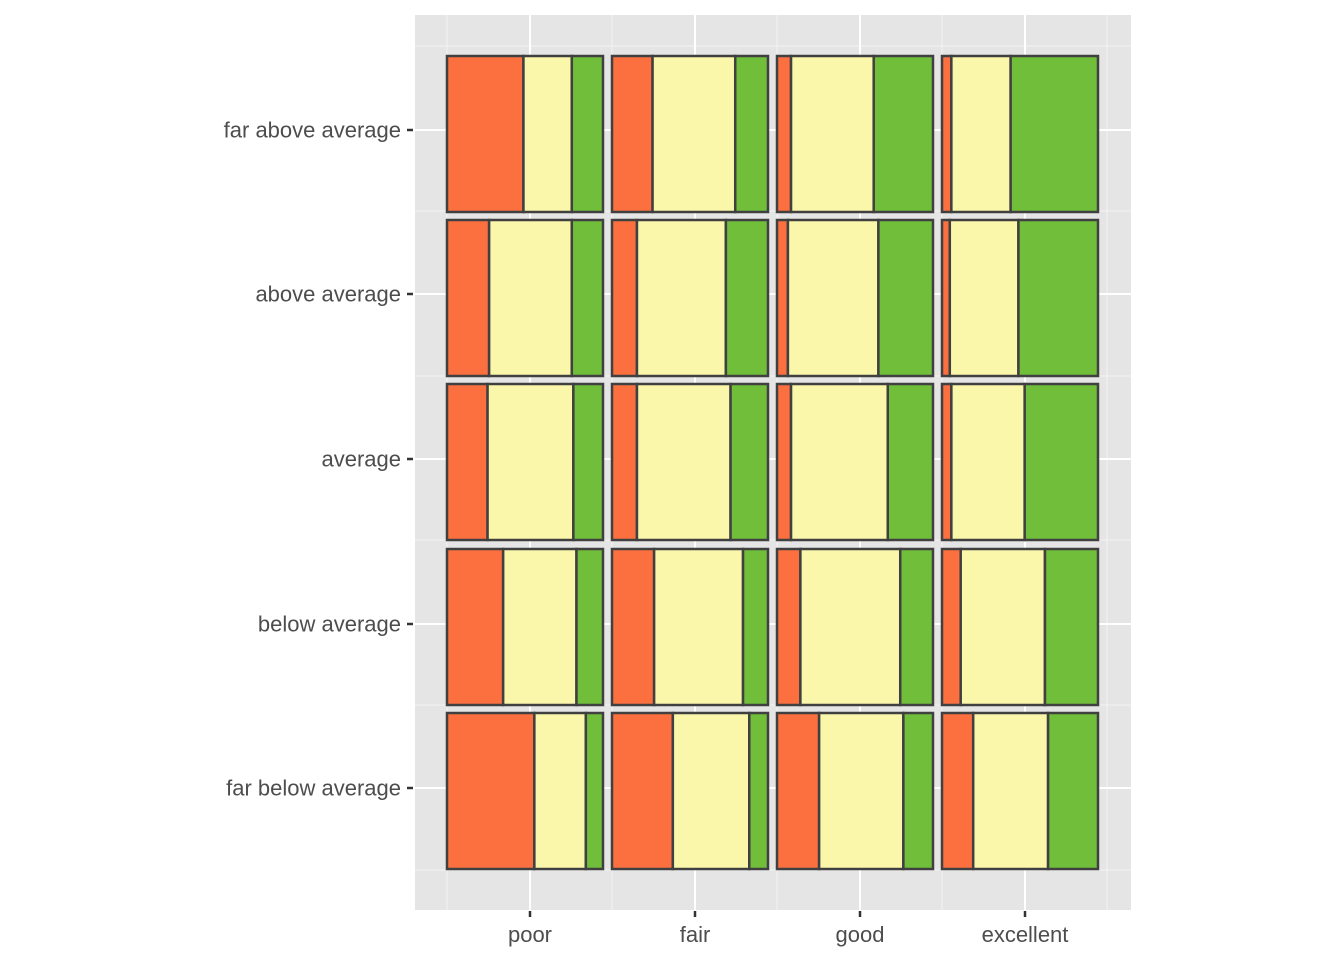 The height and width of the screenshot is (960, 1344). What do you see at coordinates (681, 298) in the screenshot?
I see `tile-fair-above-average-mid` at bounding box center [681, 298].